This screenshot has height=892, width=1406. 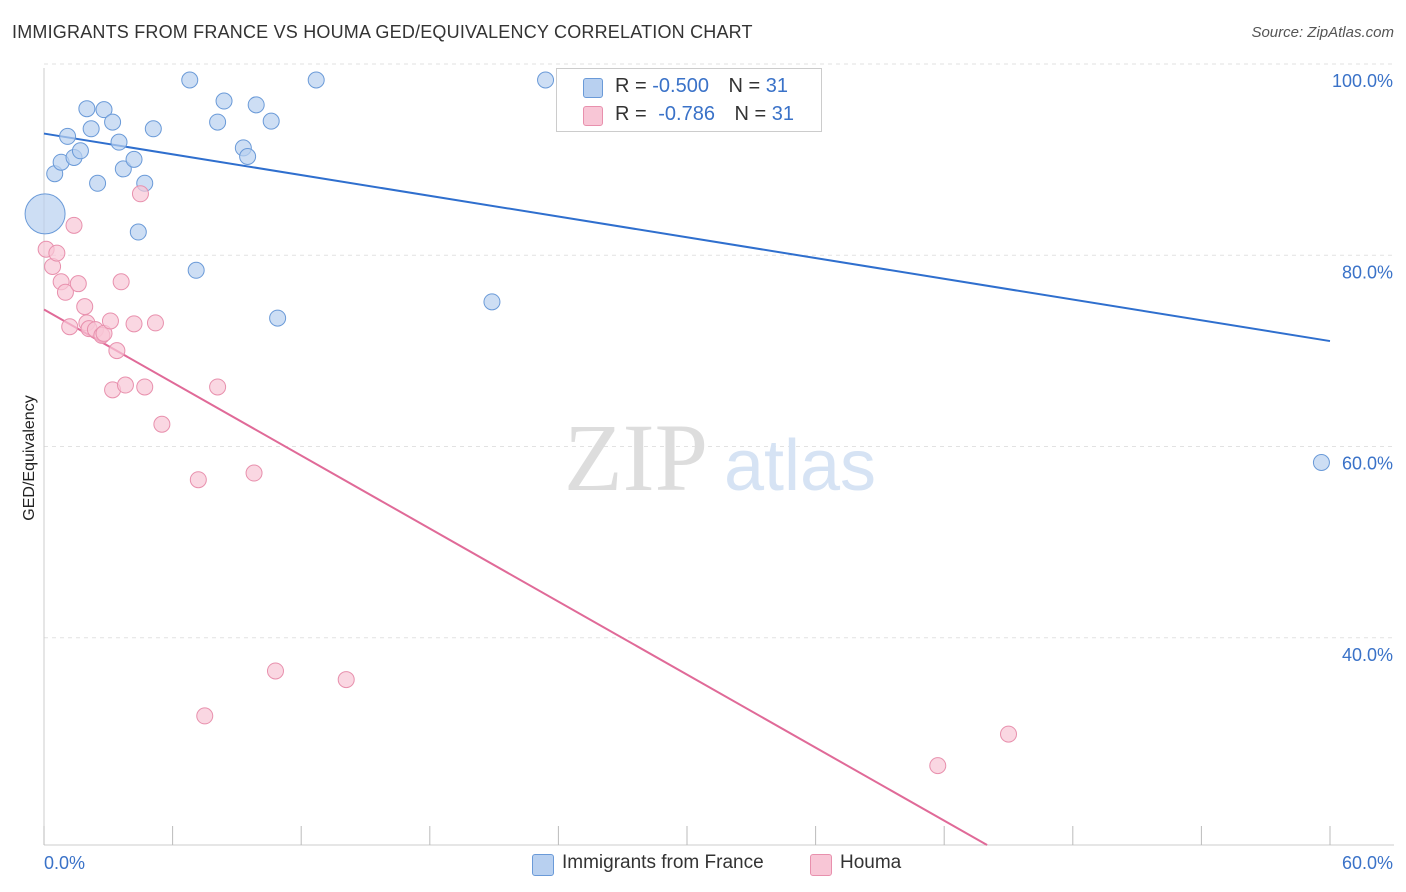 I want to click on legend-r-label-2: R =, so click(x=631, y=114).